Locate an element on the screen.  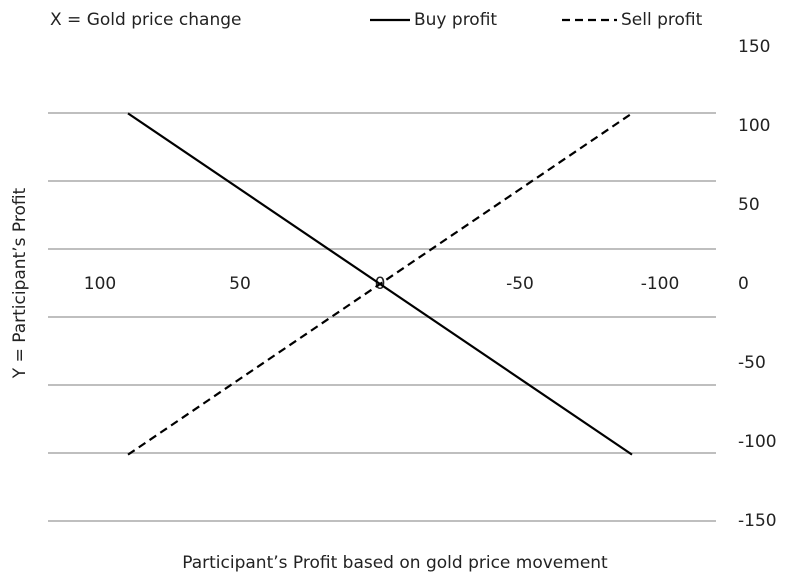
x-axis-label: X = Gold price change is located at coordinates (145, 20).